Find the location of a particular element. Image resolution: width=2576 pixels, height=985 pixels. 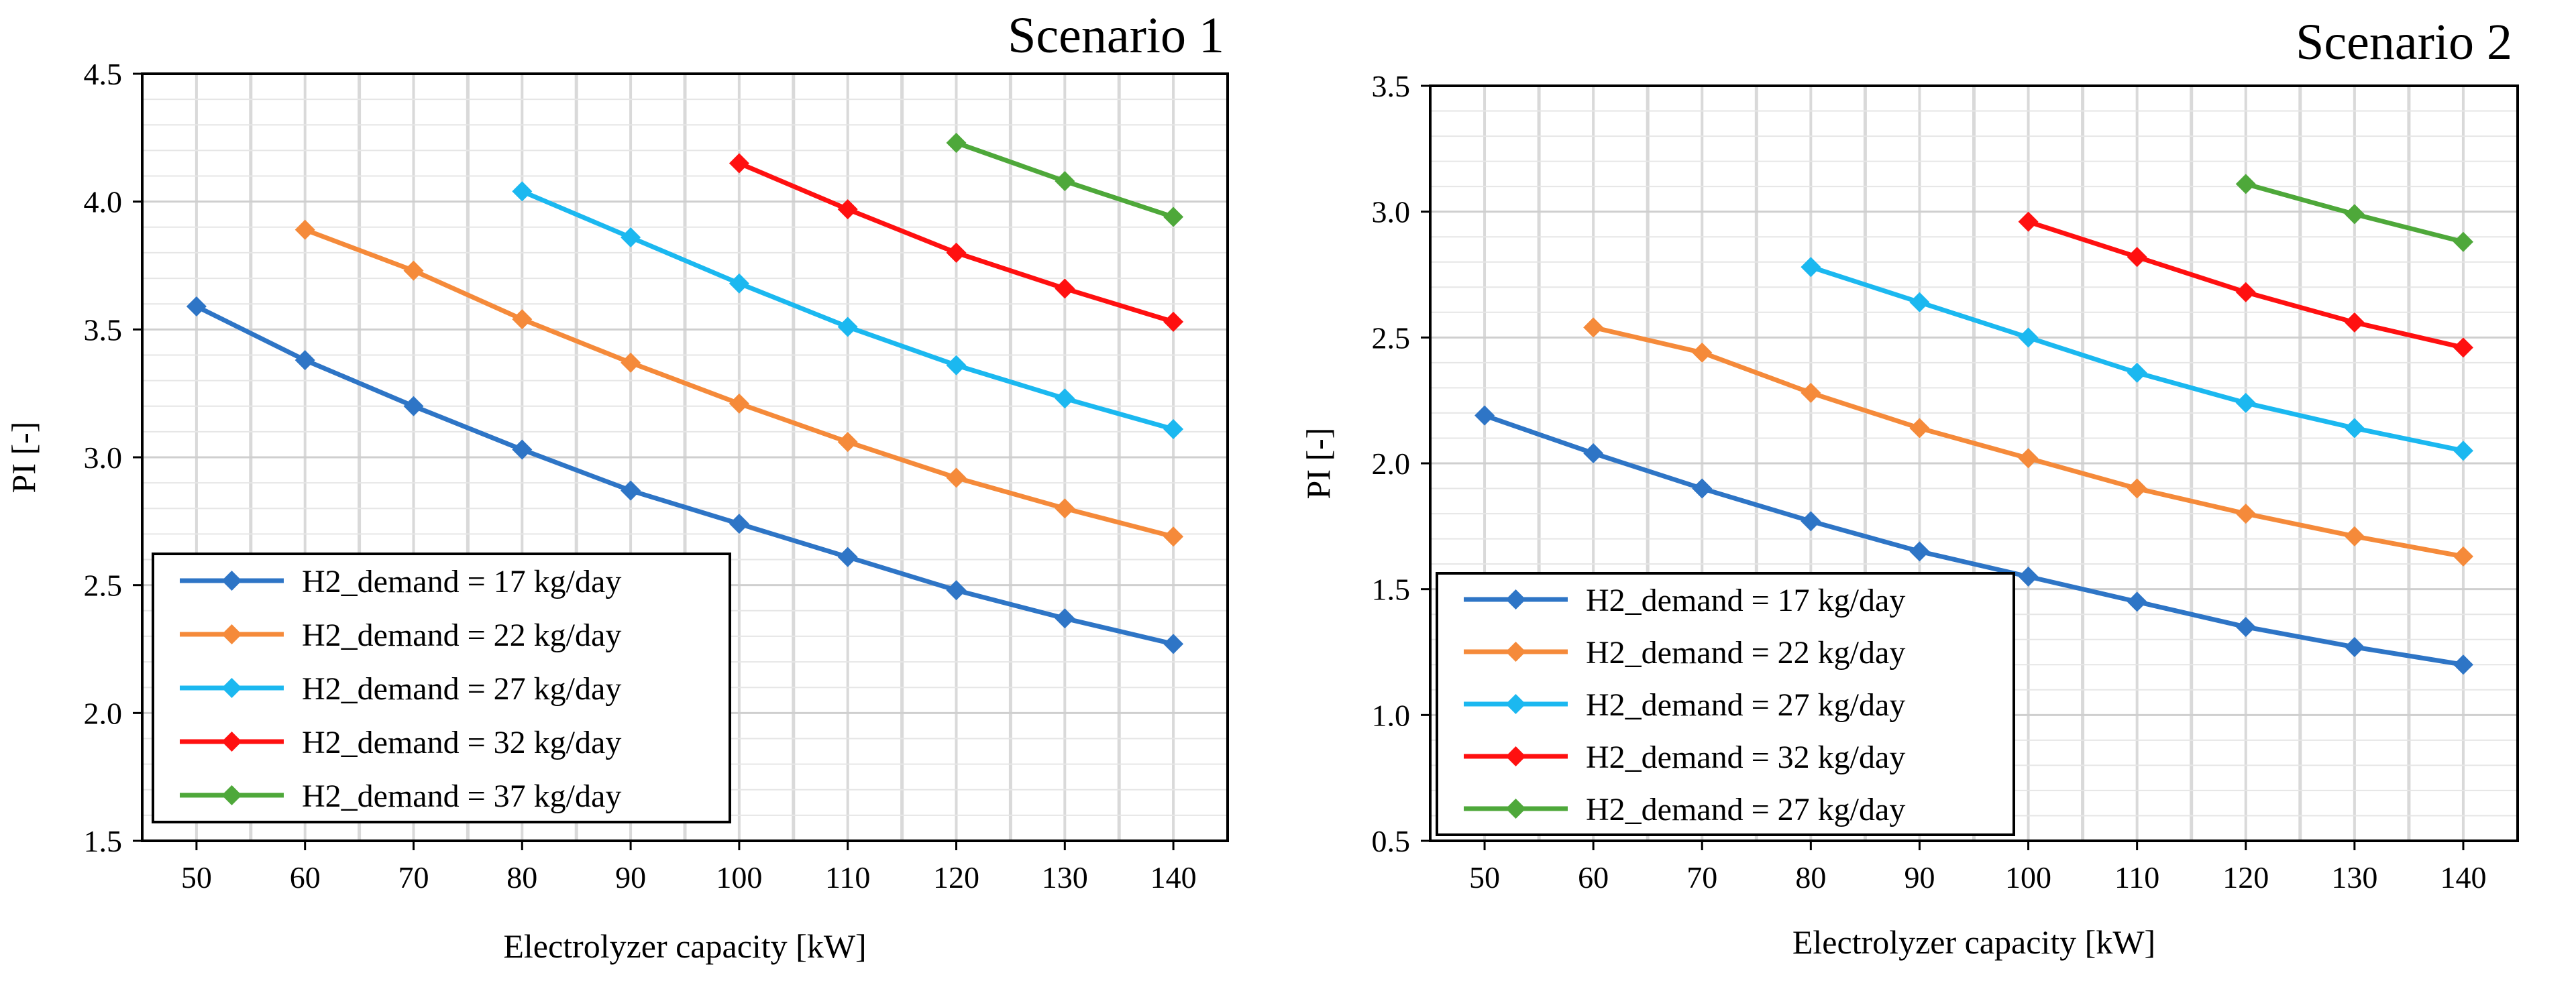

y-tick-label: 2.5 is located at coordinates (103, 586).